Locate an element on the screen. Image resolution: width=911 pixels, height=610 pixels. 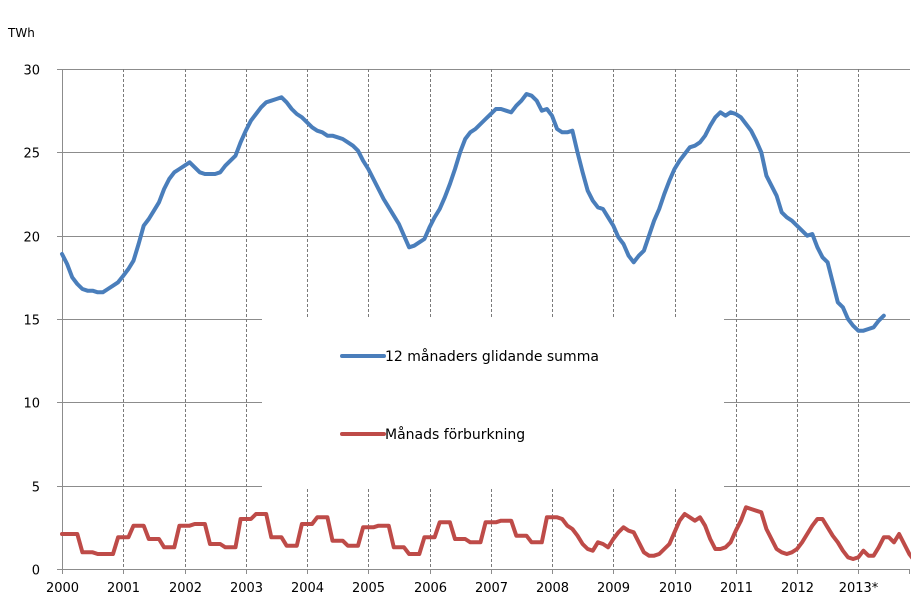
y-tick-label: 15 is located at coordinates (31, 321).